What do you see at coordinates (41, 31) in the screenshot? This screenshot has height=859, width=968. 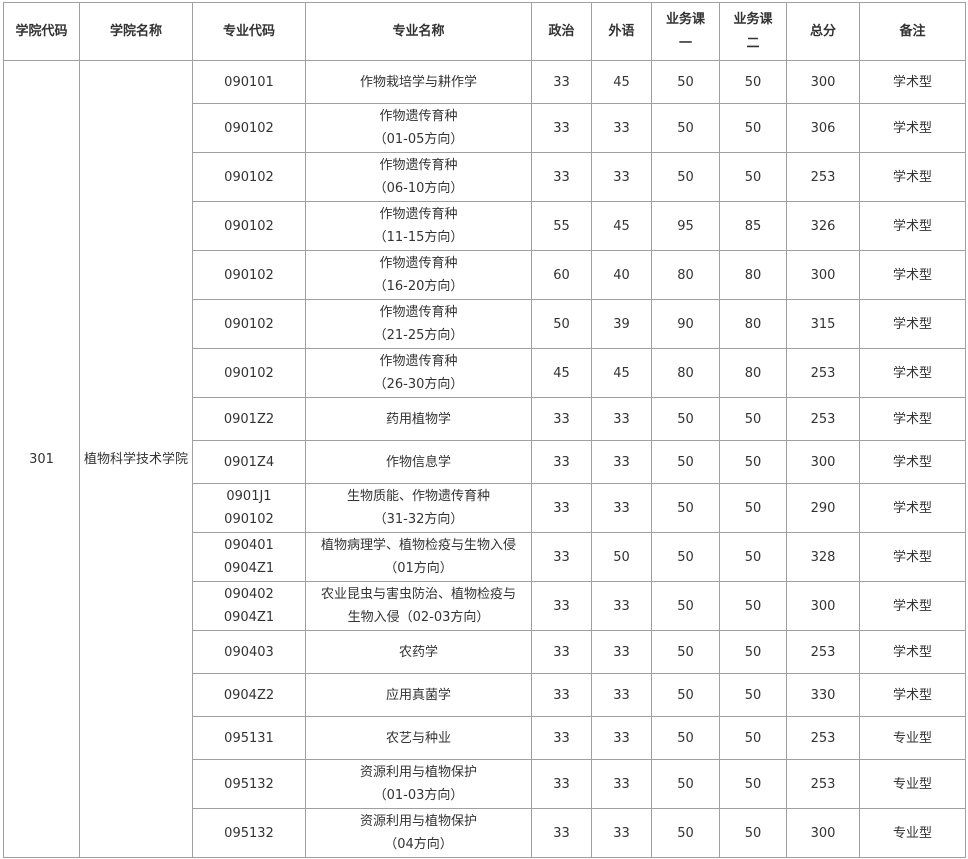 I see `column-header: 学院代码` at bounding box center [41, 31].